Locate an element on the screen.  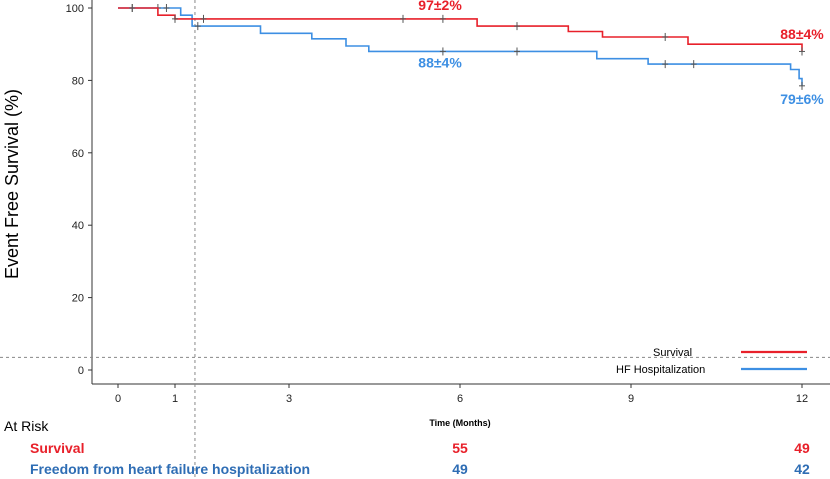
x-axis-ticks: 0 1 3 6 9 12 is located at coordinates (461, 394).